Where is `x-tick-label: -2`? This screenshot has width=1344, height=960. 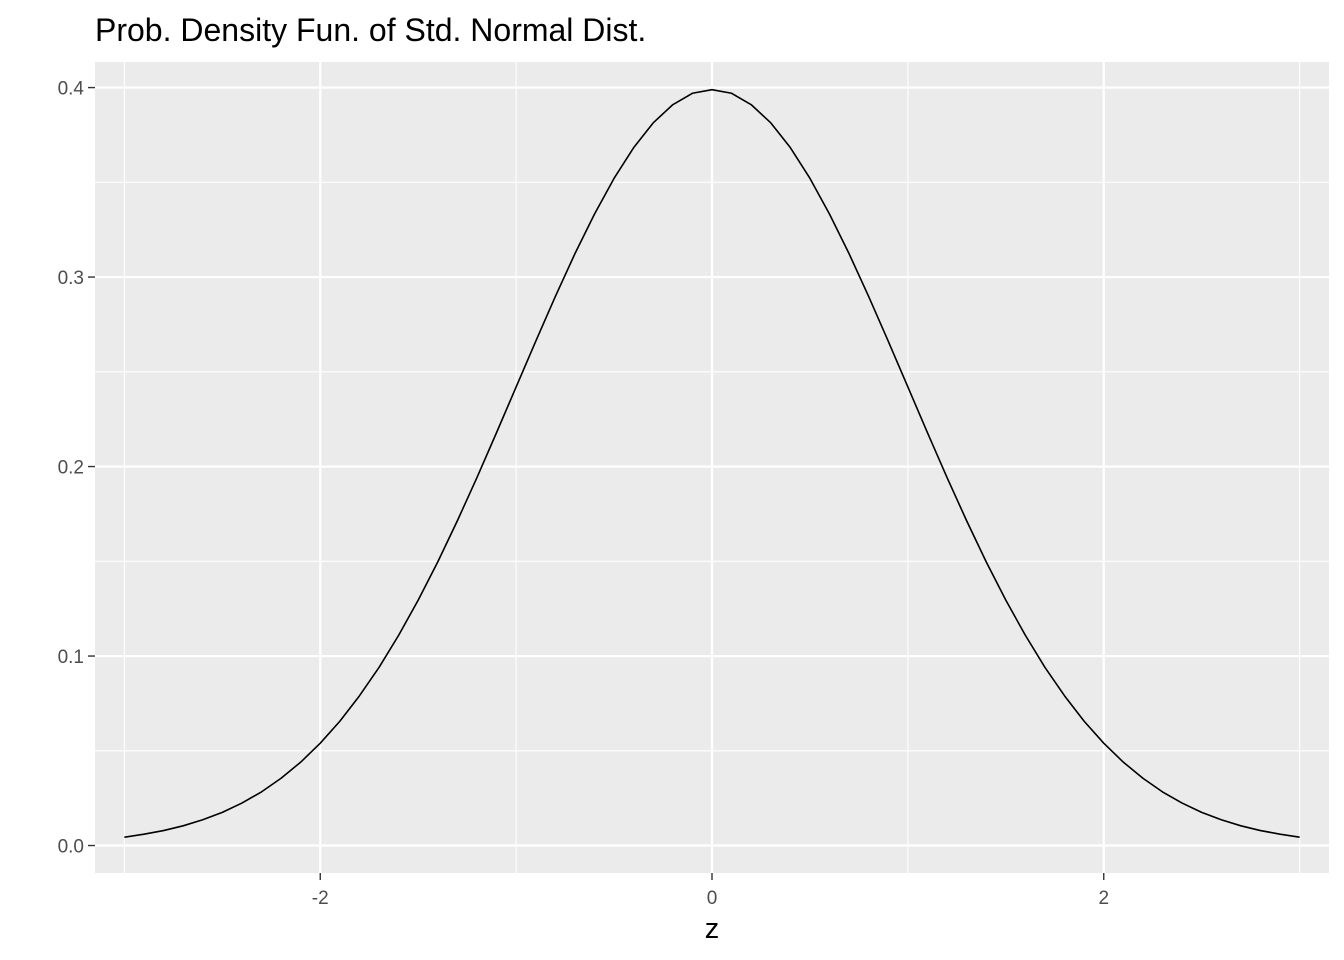
x-tick-label: -2 is located at coordinates (320, 898).